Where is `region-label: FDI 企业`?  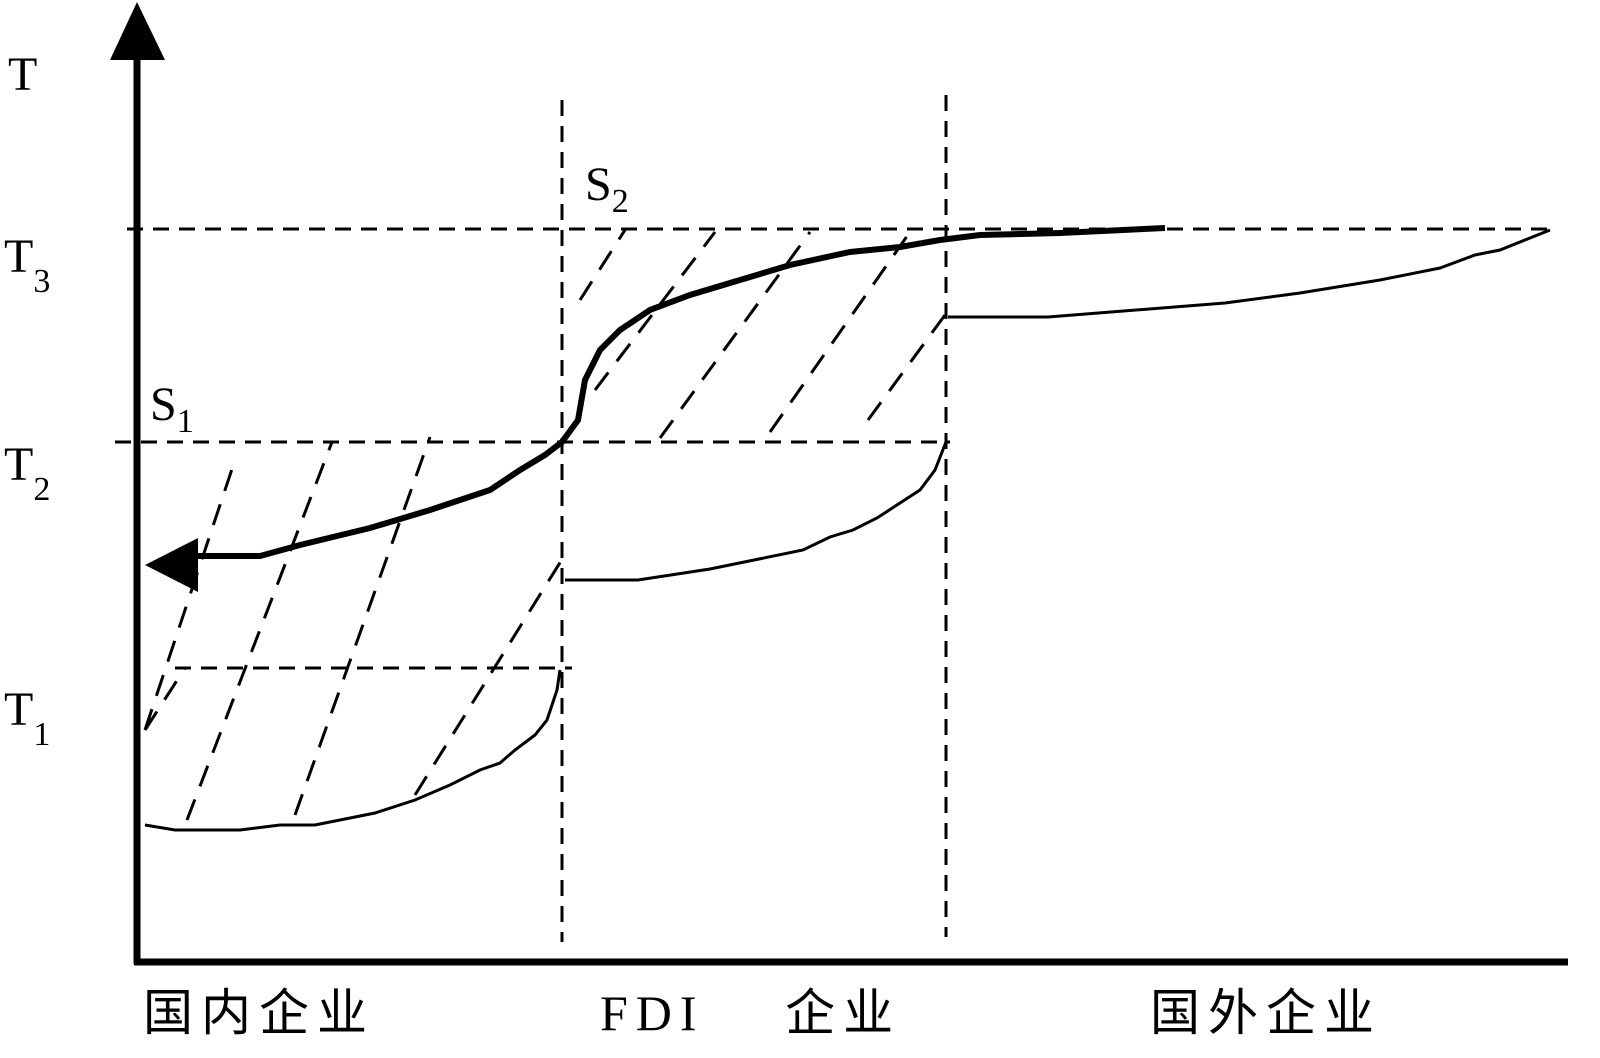 region-label: FDI 企业 is located at coordinates (750, 1013).